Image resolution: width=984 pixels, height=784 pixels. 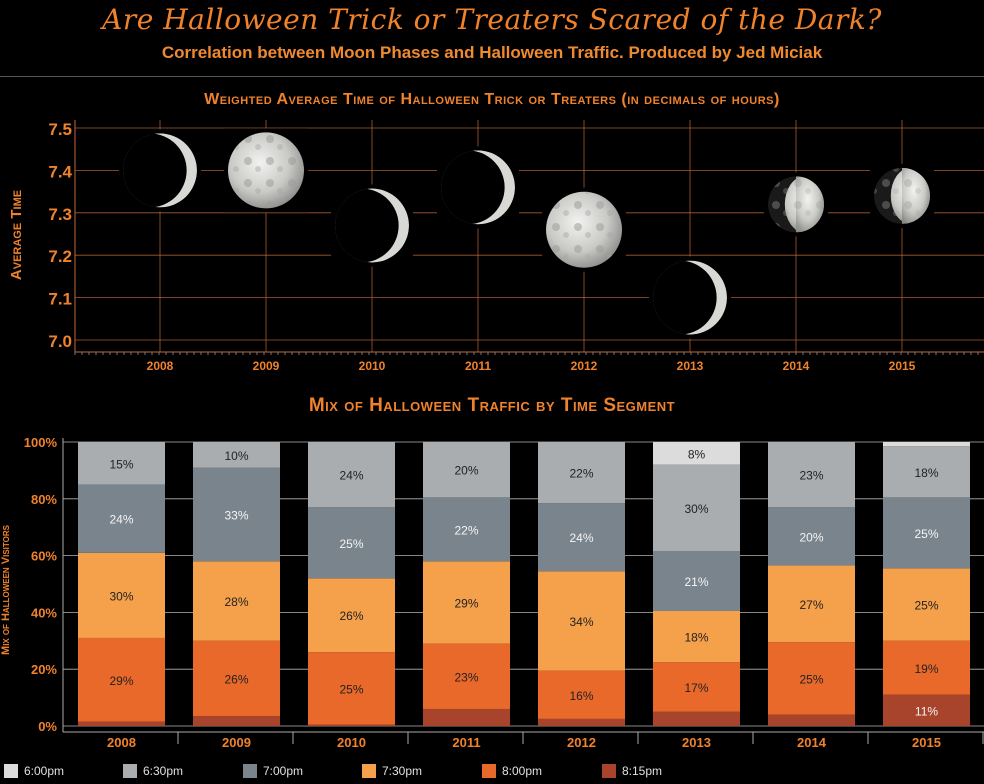 I want to click on data-label: 10%, so click(x=236, y=456).